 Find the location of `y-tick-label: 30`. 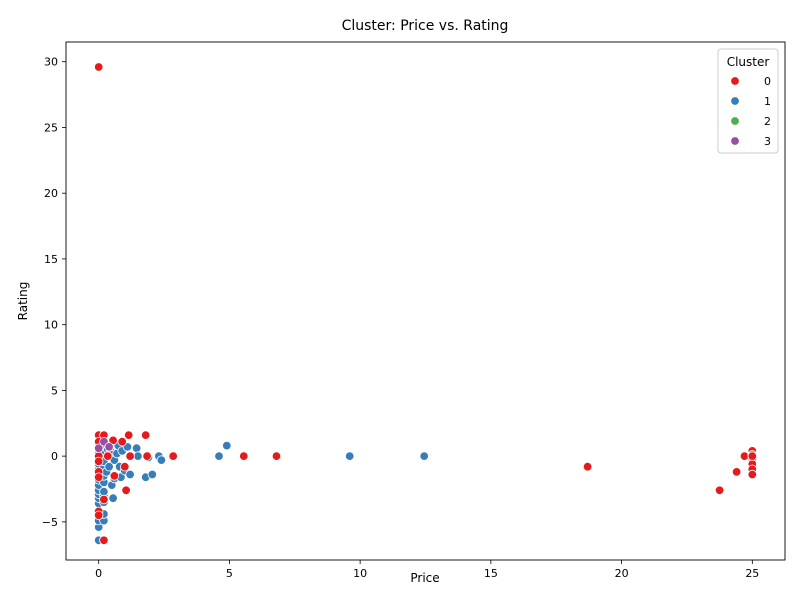

y-tick-label: 30 is located at coordinates (51, 62).